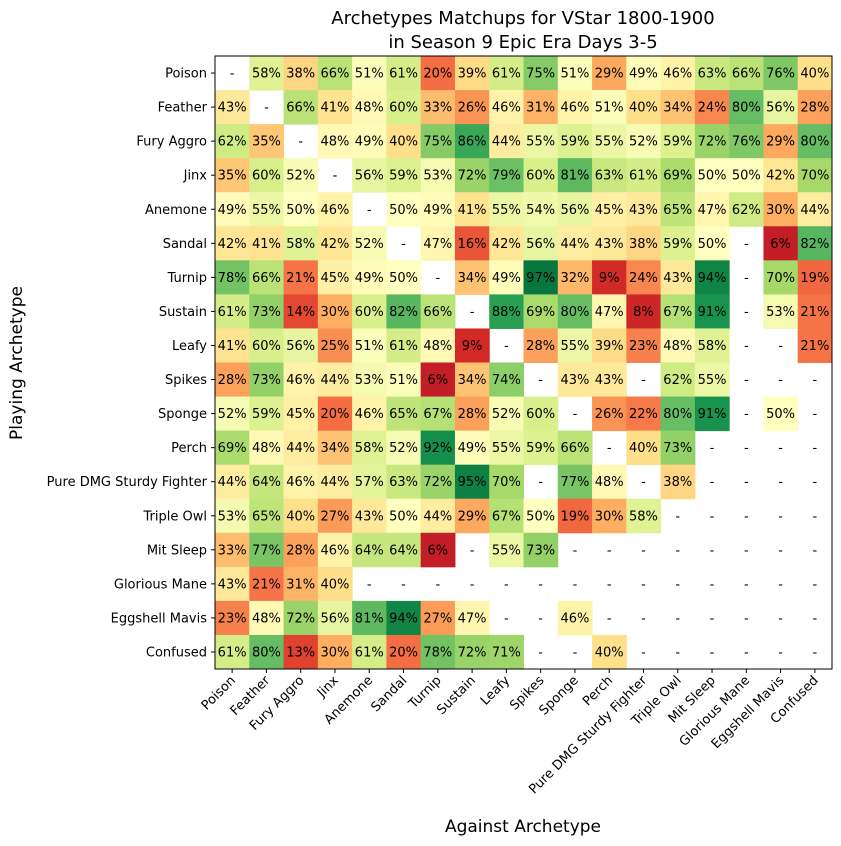 Image resolution: width=841 pixels, height=846 pixels. I want to click on y-tick-label: Feather, so click(183, 108).